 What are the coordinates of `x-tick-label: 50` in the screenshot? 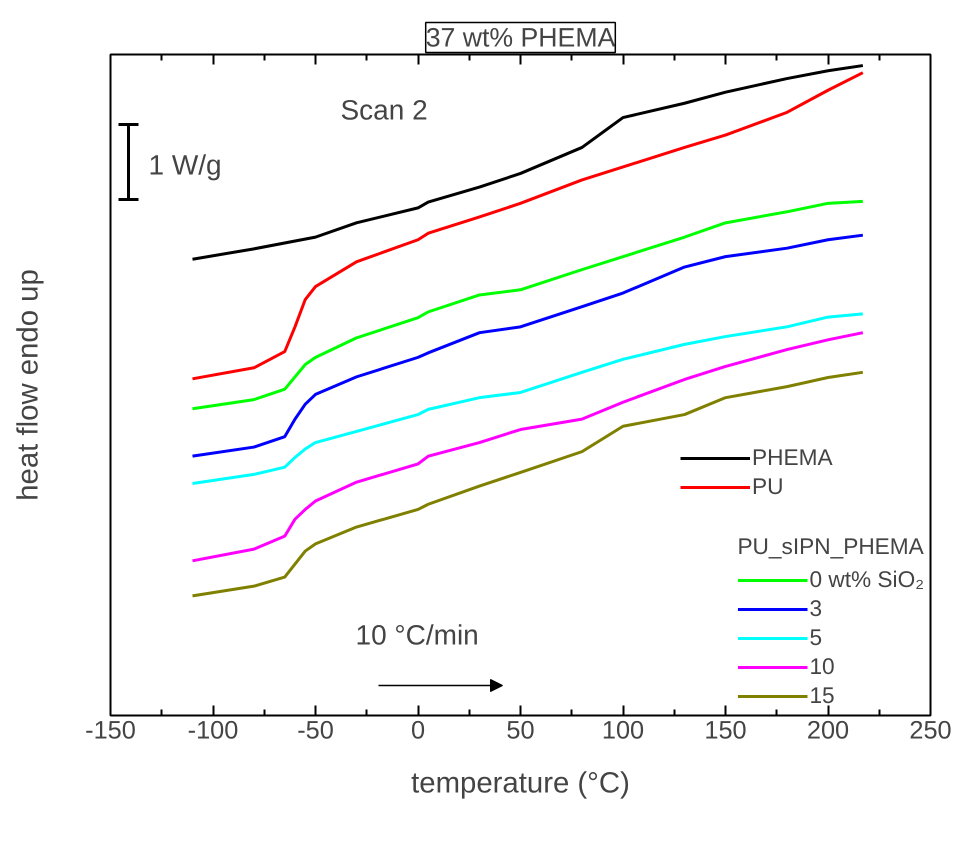 It's located at (520, 730).